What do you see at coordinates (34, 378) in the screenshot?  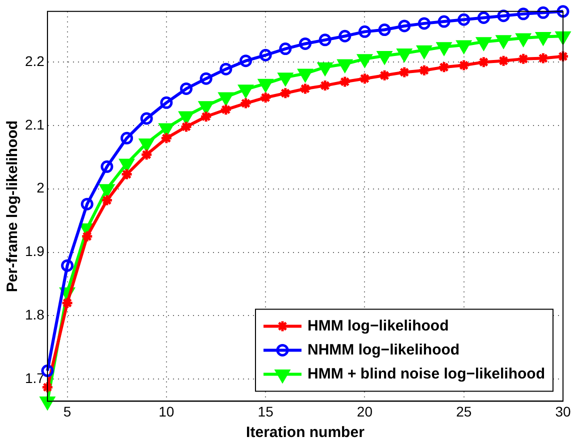 I see `y-tick-label: 1.7` at bounding box center [34, 378].